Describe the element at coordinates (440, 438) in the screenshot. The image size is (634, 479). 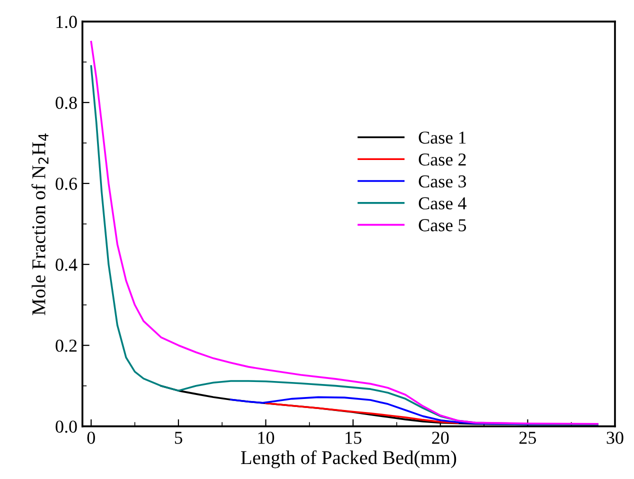
I see `x-tick-label: 20` at that location.